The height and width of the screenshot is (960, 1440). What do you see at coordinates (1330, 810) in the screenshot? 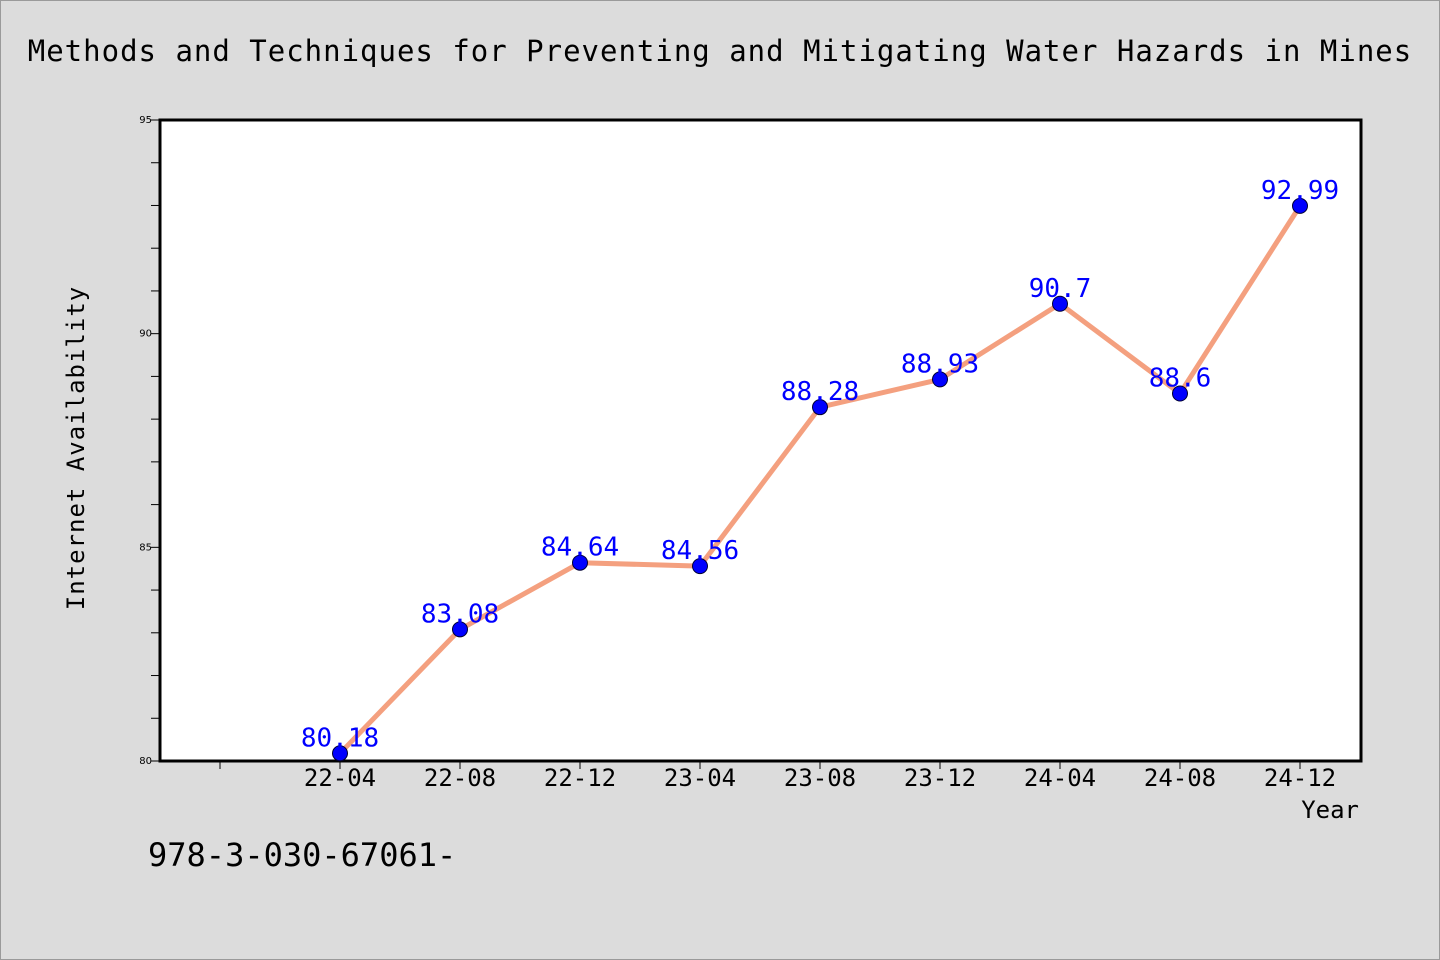
I see `x-axis-label: Year` at bounding box center [1330, 810].